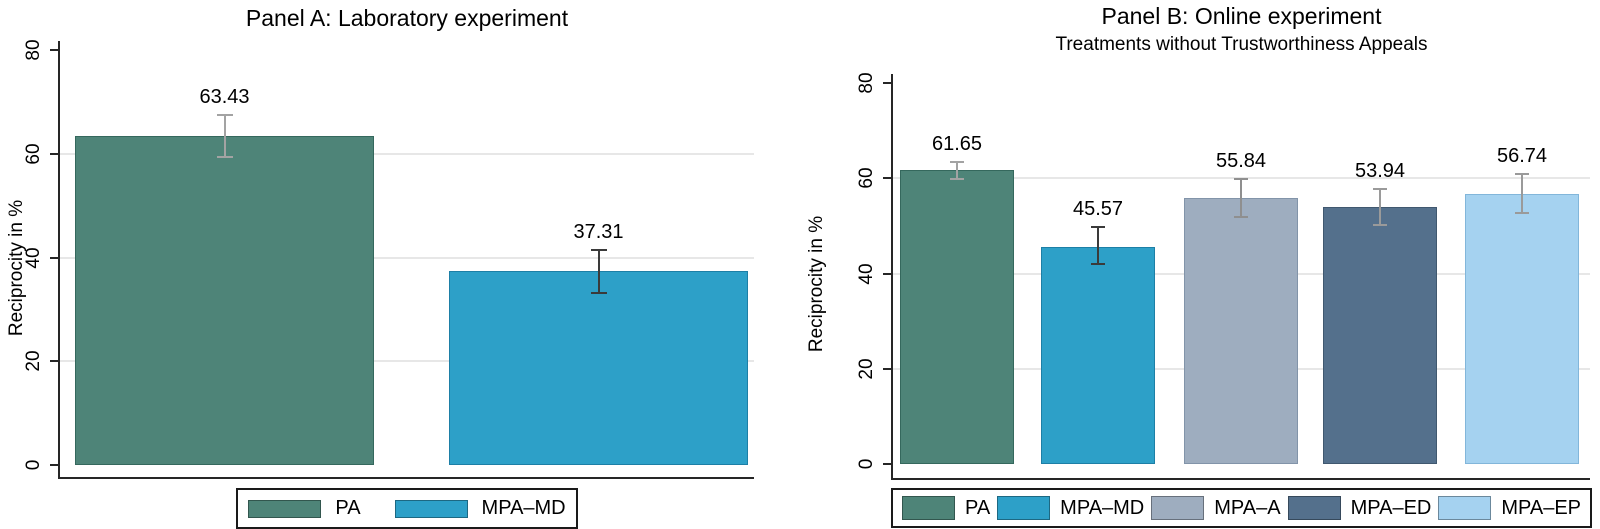 The width and height of the screenshot is (1600, 529). What do you see at coordinates (1541, 507) in the screenshot?
I see `legend-label: MPA–EP` at bounding box center [1541, 507].